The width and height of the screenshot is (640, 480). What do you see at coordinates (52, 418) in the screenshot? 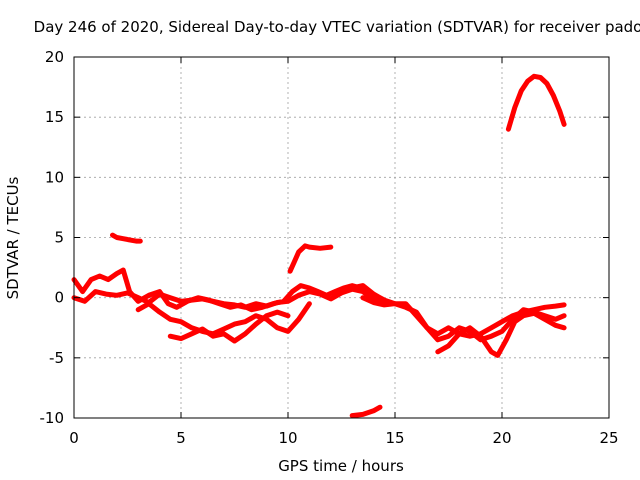
I see `y-tick-label: -10` at bounding box center [52, 418].